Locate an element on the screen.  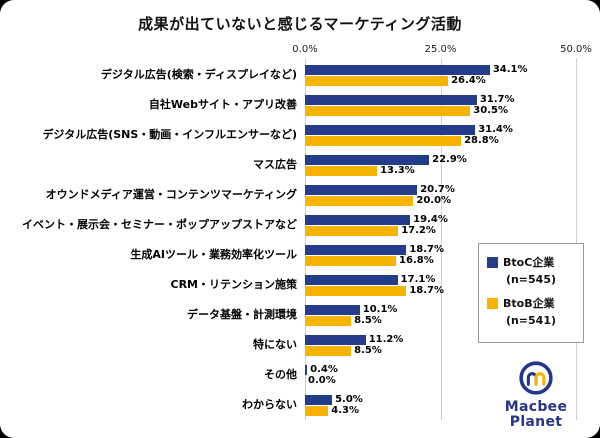
bar-group: 18.7% 16.8% is located at coordinates (440, 255).